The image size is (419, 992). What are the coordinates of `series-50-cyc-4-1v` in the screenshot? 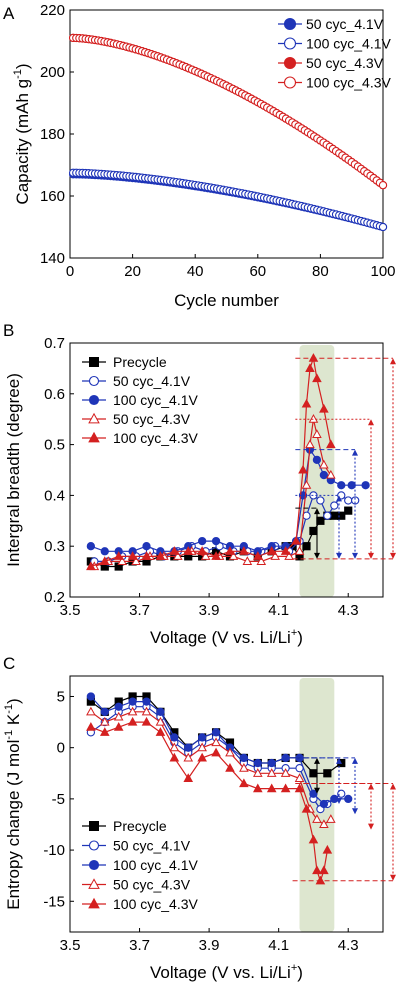 It's located at (228, 201).